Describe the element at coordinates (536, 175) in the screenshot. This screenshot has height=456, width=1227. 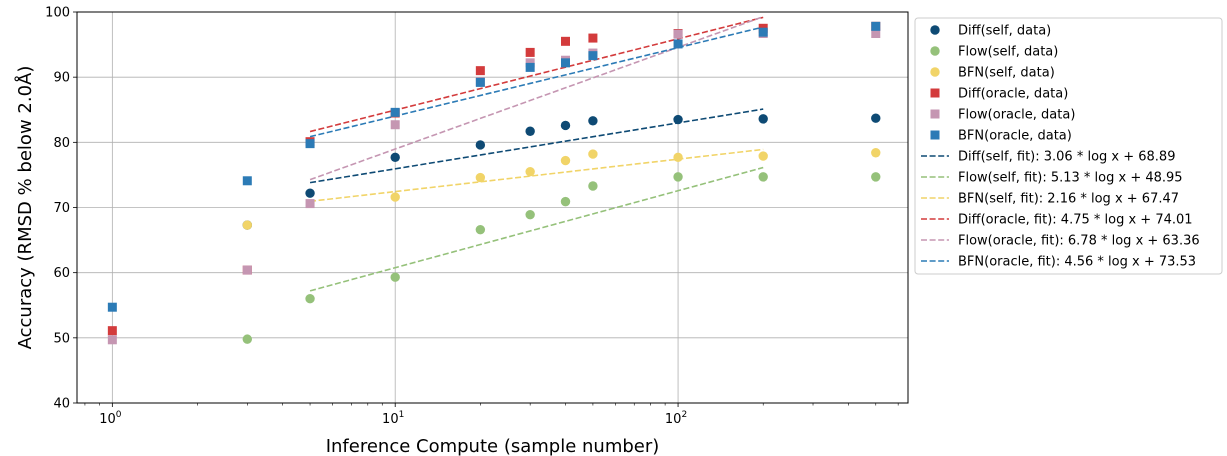
I see `fit-line-bfn-self-fit` at that location.